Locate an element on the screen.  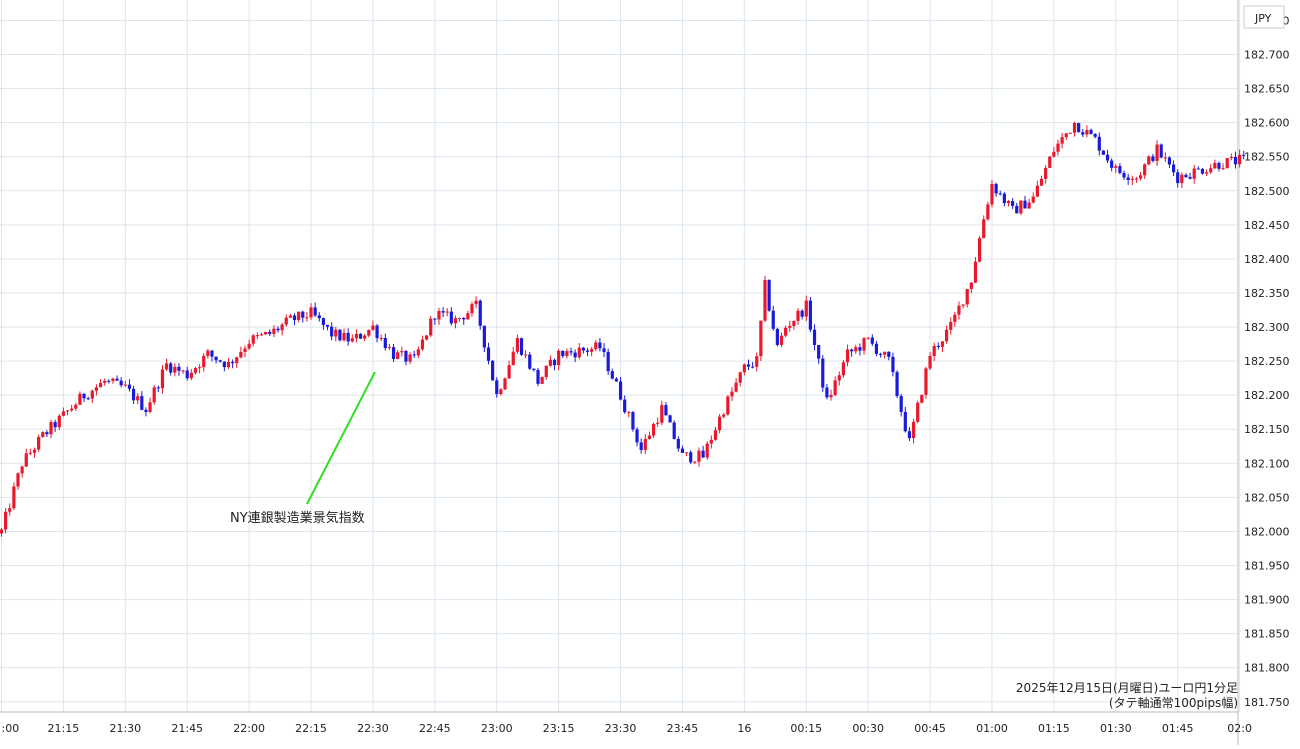
y-tick-label: 182.050 is located at coordinates (1267, 497).